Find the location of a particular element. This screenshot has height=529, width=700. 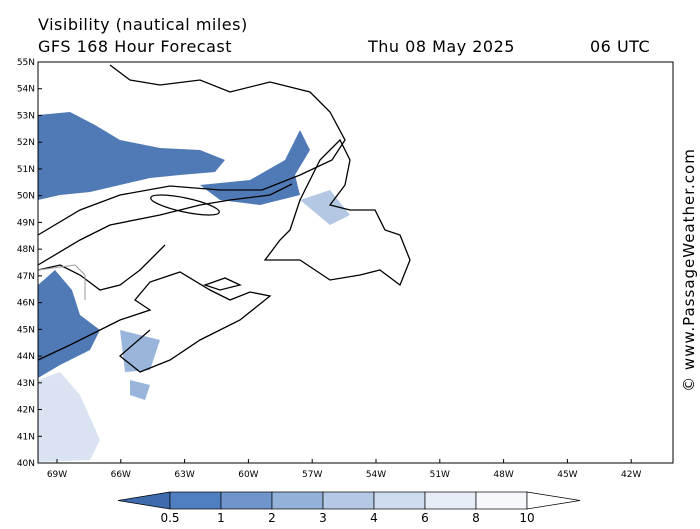

colorbar-label: 0.5 is located at coordinates (169, 518).